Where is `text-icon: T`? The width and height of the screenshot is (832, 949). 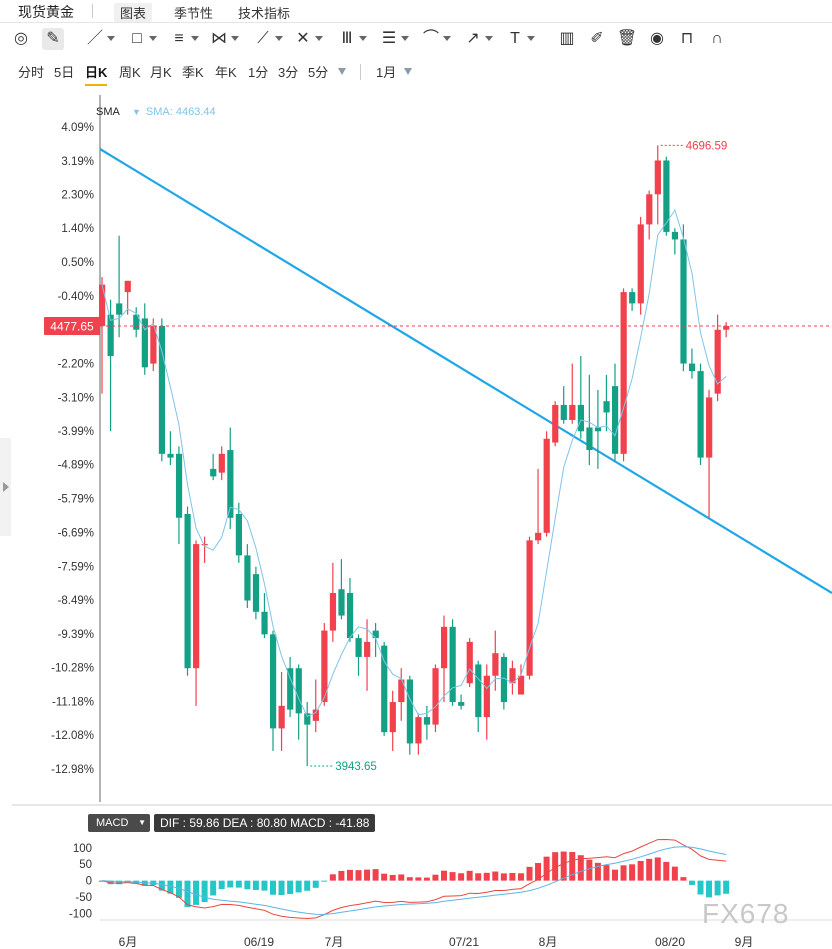 text-icon: T is located at coordinates (515, 38).